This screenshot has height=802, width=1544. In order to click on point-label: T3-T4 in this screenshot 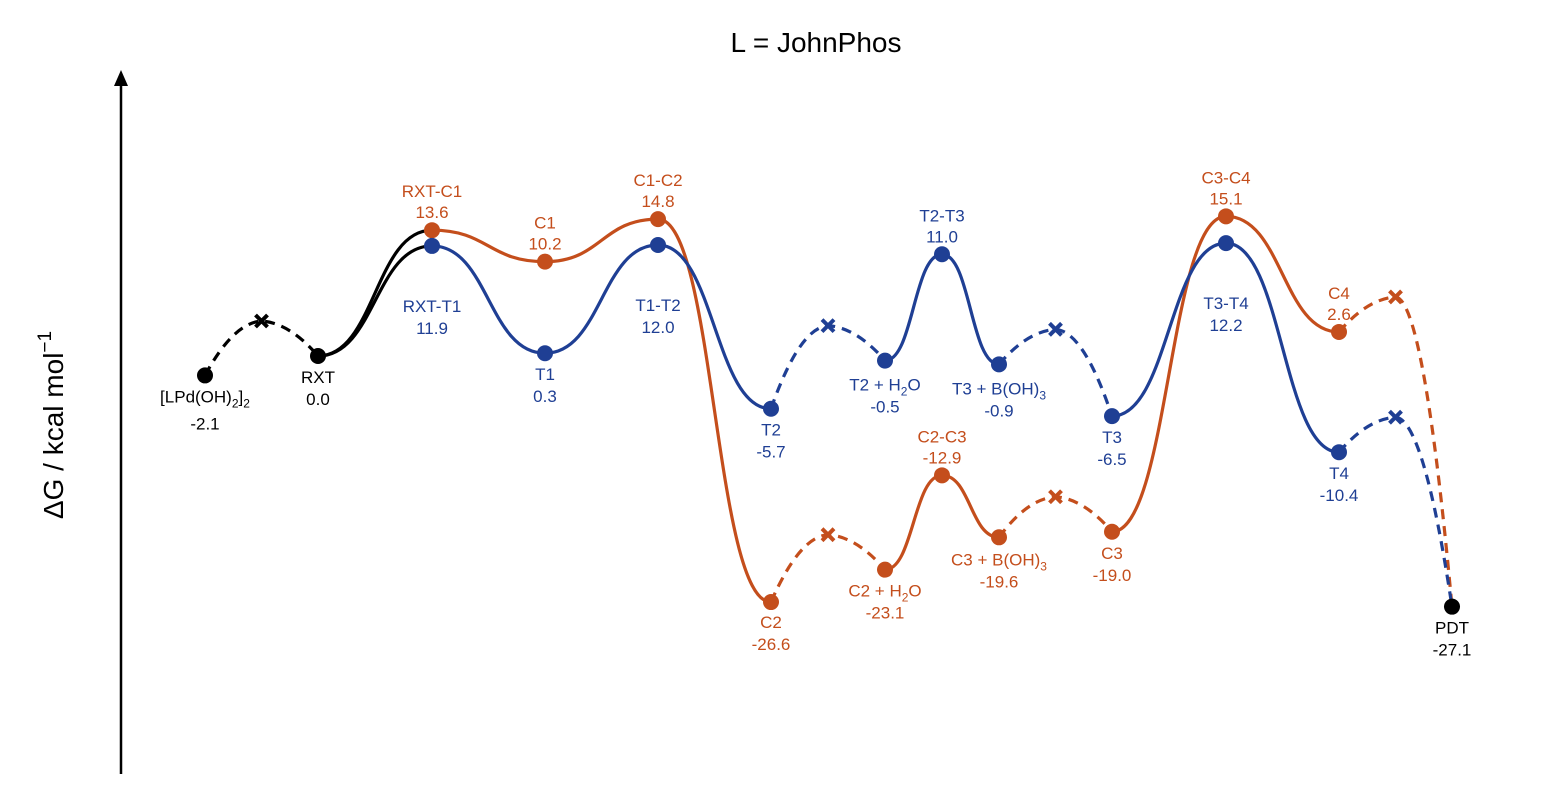, I will do `click(1225, 303)`.